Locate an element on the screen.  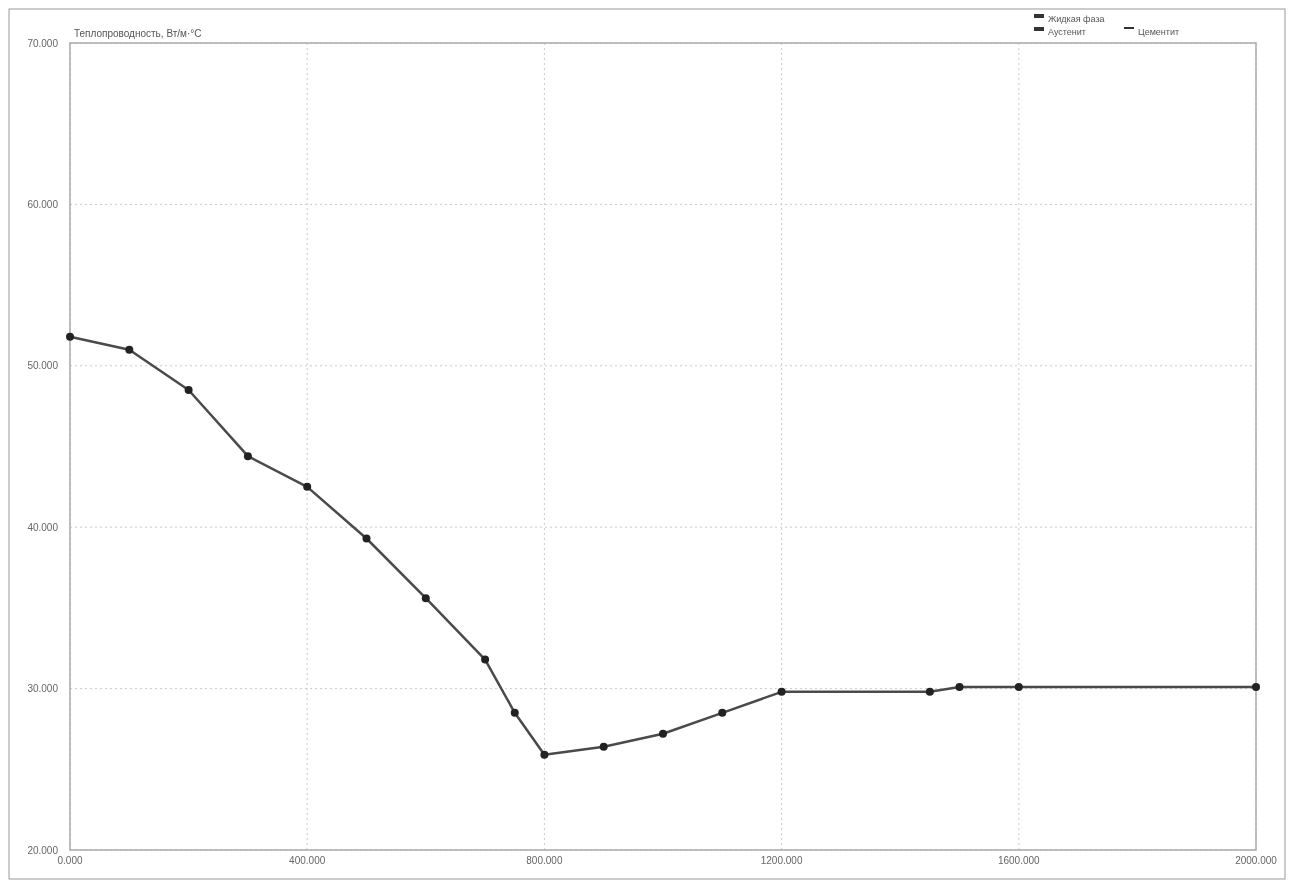
x-tick-label: 800.000 is located at coordinates (544, 860).